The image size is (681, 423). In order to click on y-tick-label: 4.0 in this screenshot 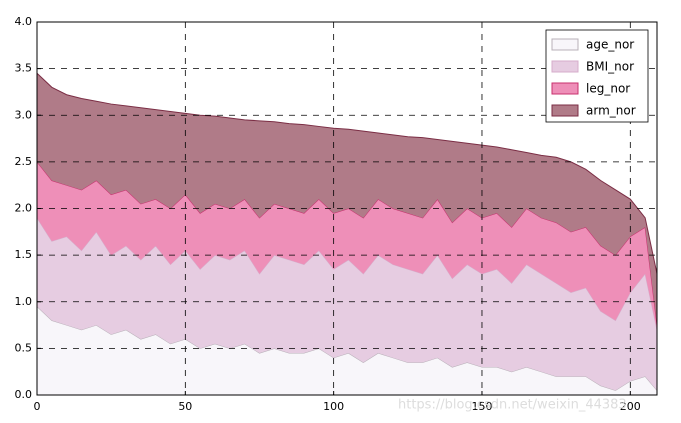, I will do `click(24, 21)`.